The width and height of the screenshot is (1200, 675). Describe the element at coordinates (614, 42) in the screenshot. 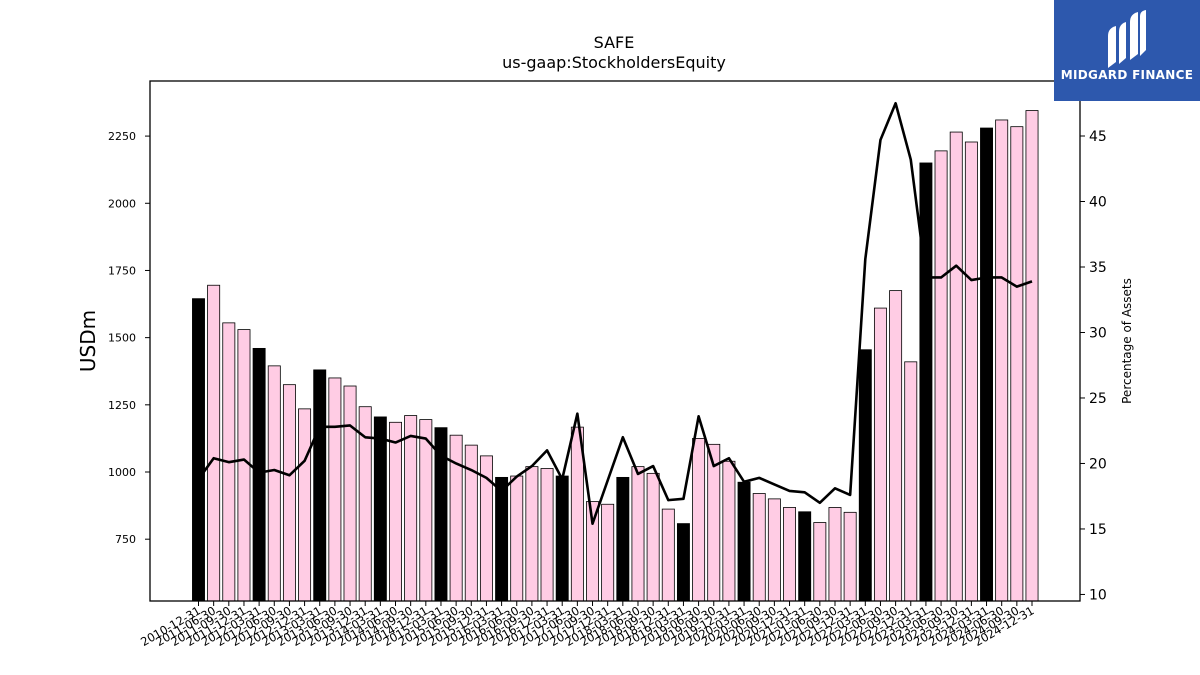

I see `chart-title: SAFE` at that location.